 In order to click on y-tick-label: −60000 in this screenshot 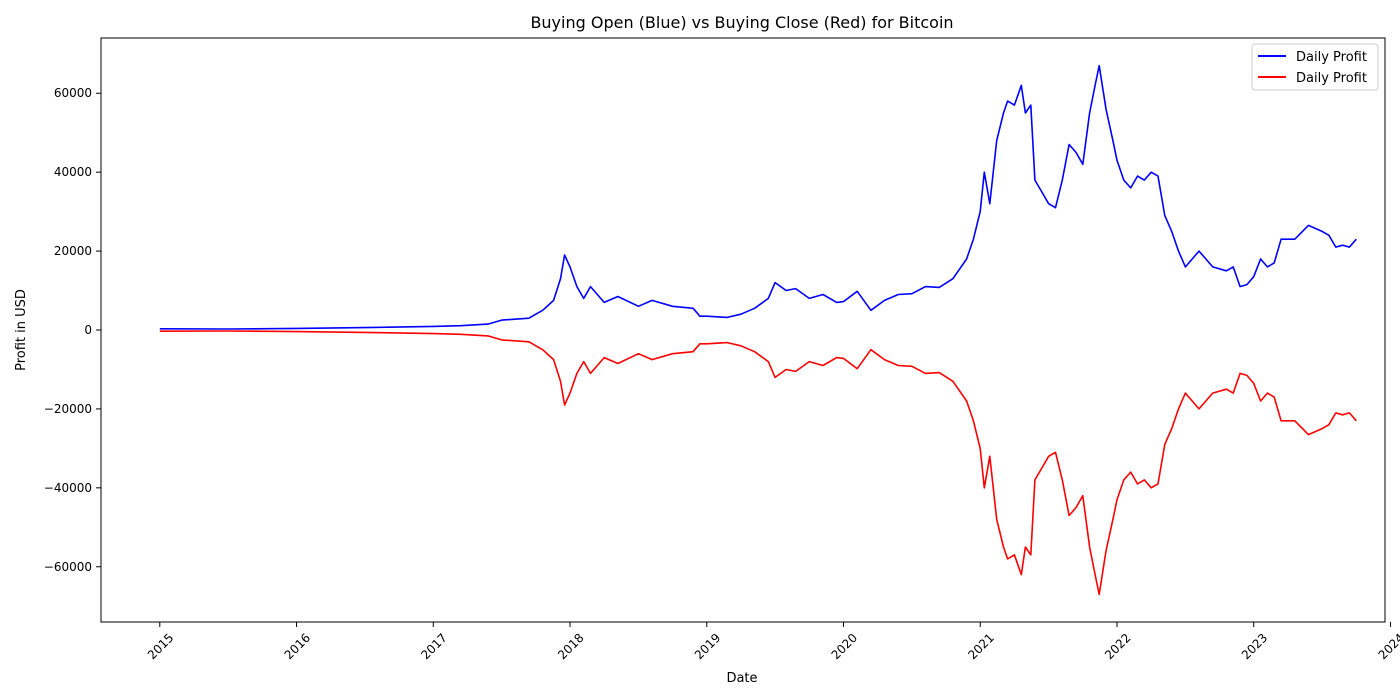, I will do `click(68, 567)`.